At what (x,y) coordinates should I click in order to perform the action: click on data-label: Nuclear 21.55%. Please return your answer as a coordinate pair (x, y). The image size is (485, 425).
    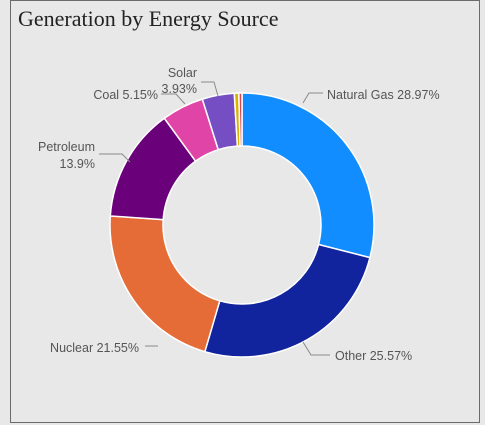
    Looking at the image, I should click on (94, 348).